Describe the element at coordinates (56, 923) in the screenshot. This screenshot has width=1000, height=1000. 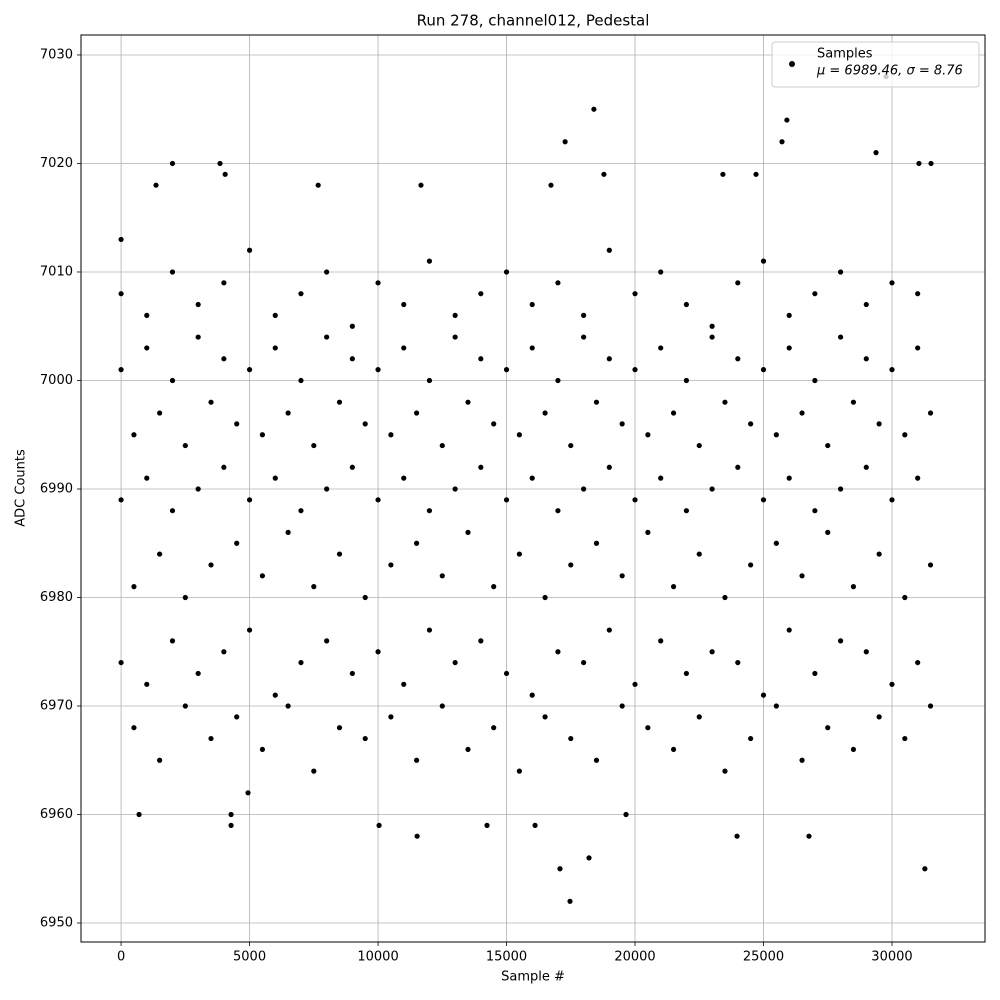
I see `y-tick-label: 6950` at that location.